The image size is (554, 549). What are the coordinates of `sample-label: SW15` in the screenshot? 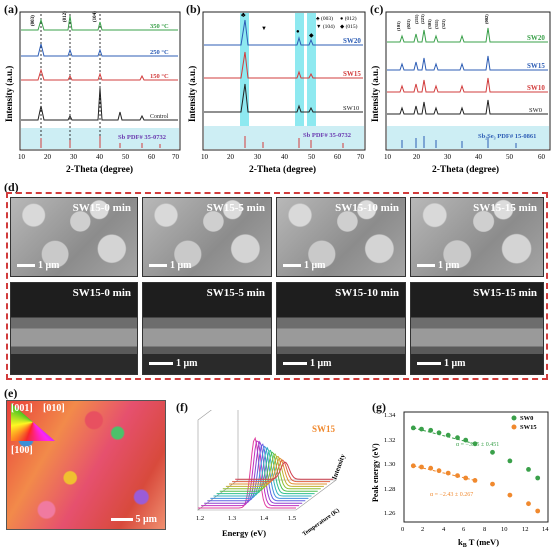 It's located at (324, 429).